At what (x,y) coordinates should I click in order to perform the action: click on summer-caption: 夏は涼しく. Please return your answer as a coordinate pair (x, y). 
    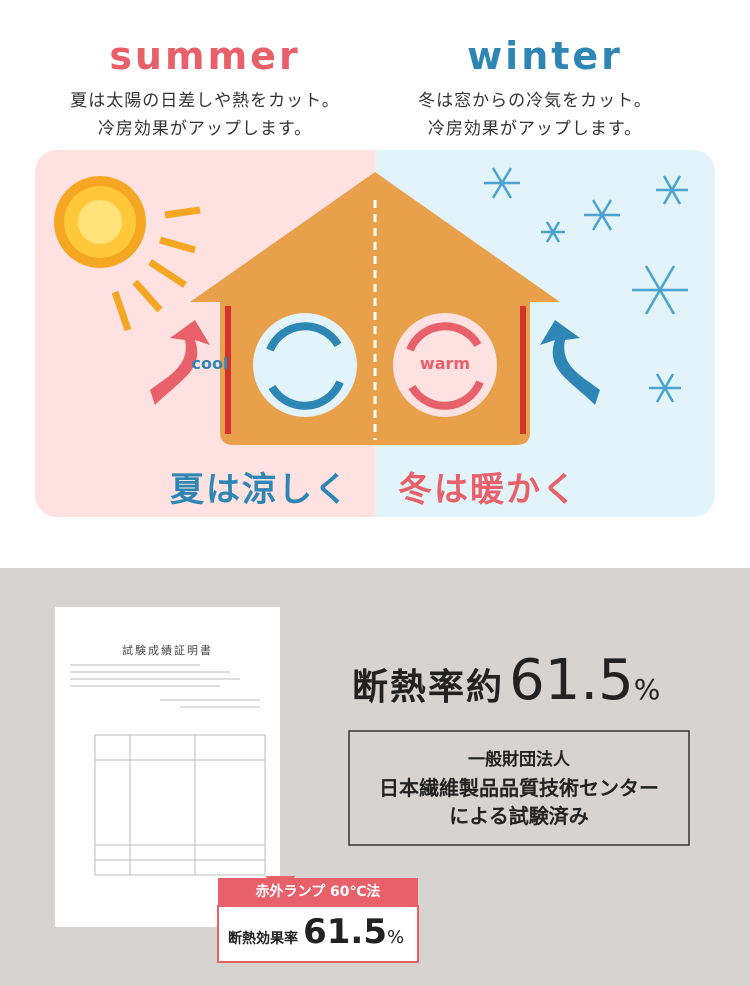
    Looking at the image, I should click on (260, 490).